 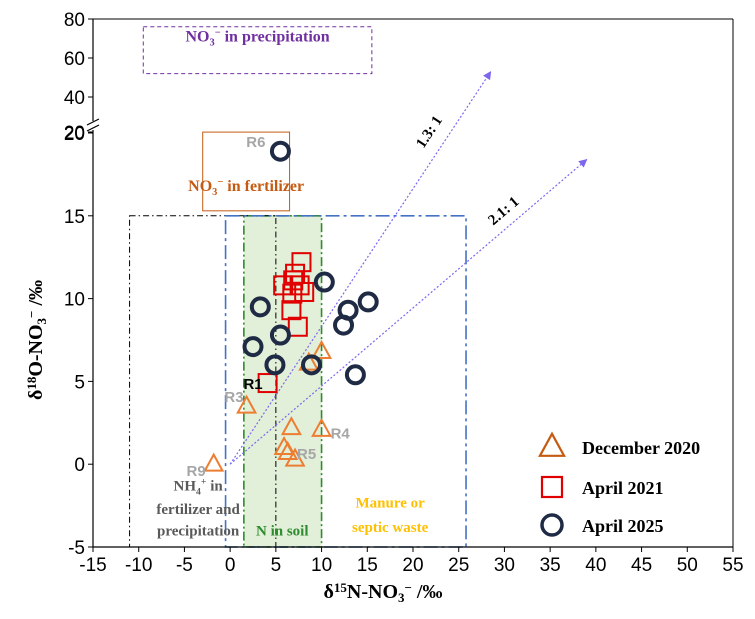 I want to click on y-axis-title: δ18O-NO3− /‰, so click(x=36, y=340).